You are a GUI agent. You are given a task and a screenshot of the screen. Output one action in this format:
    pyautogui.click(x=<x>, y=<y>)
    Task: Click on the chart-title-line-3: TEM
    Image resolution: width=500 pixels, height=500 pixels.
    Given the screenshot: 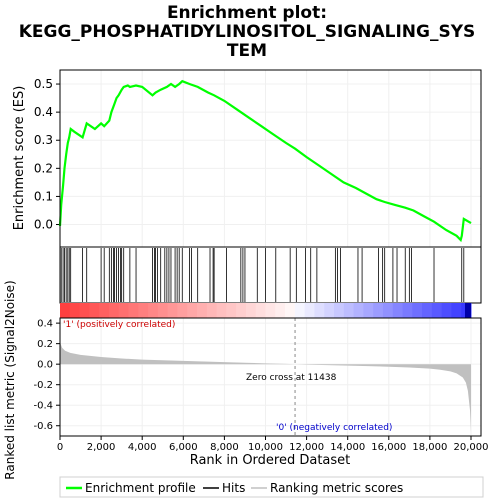 What is the action you would take?
    pyautogui.click(x=247, y=51)
    